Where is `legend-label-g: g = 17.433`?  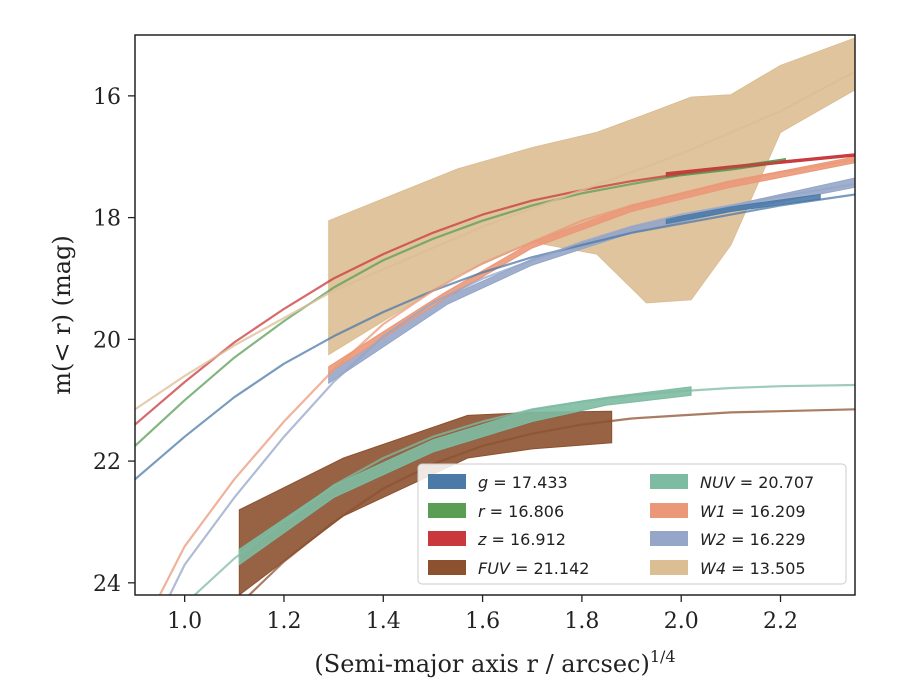
legend-label-g: g = 17.433 is located at coordinates (523, 482).